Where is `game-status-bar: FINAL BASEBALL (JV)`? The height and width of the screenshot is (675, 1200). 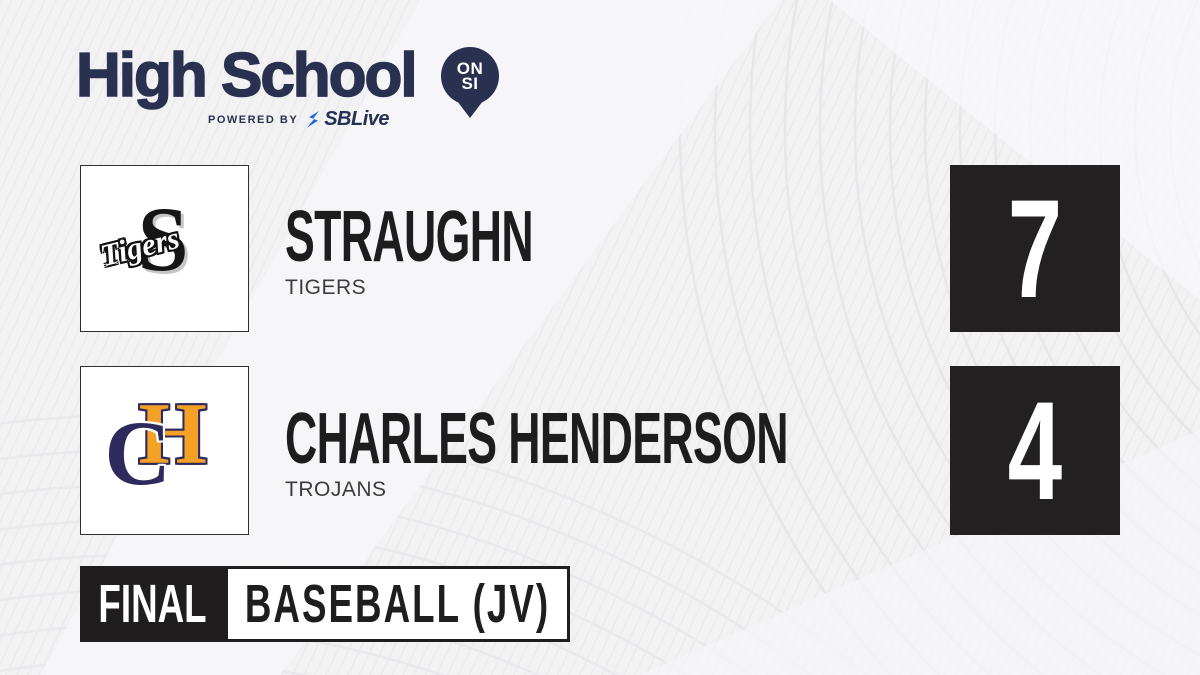
game-status-bar: FINAL BASEBALL (JV) is located at coordinates (325, 604).